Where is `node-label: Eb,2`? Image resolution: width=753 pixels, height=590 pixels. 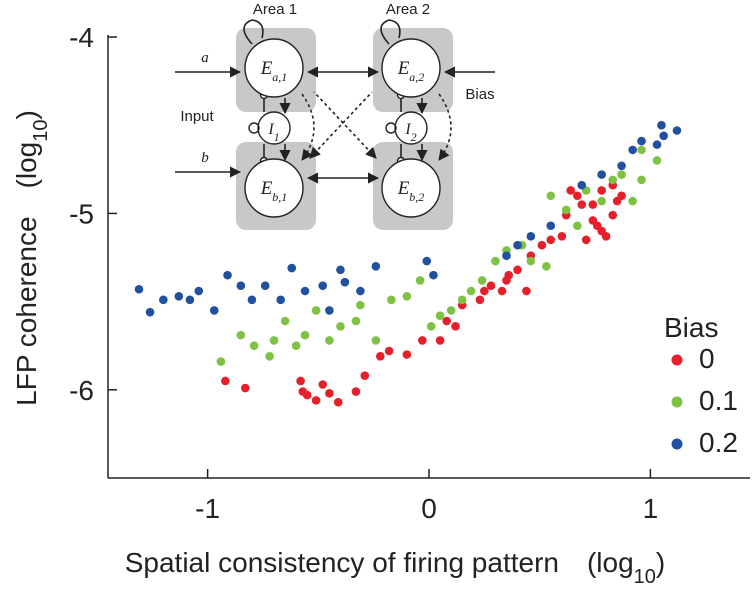 node-label: Eb,2 is located at coordinates (411, 191).